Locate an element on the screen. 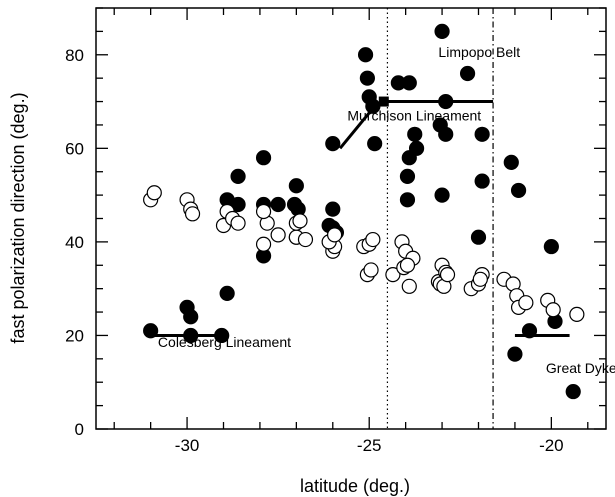 The image size is (615, 497). reference-lines is located at coordinates (440, 218).